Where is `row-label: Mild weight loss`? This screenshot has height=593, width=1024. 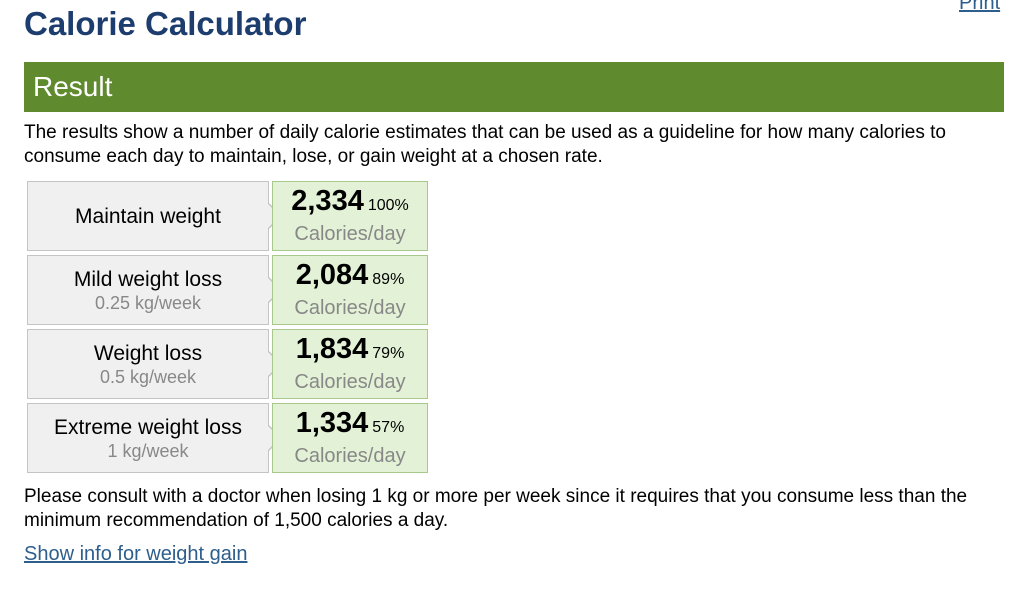
row-label: Mild weight loss is located at coordinates (148, 279).